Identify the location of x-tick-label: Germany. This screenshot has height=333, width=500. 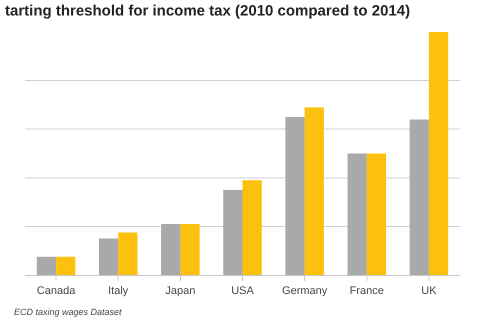
(305, 291).